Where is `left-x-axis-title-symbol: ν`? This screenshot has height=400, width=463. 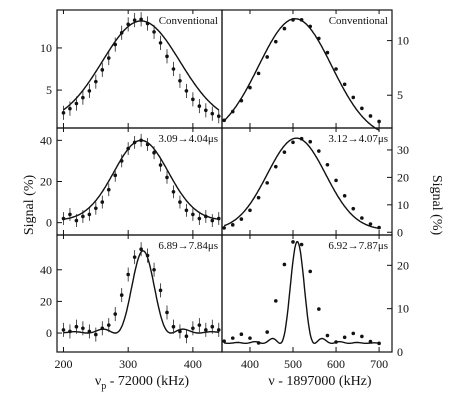
left-x-axis-title-symbol: ν is located at coordinates (98, 381).